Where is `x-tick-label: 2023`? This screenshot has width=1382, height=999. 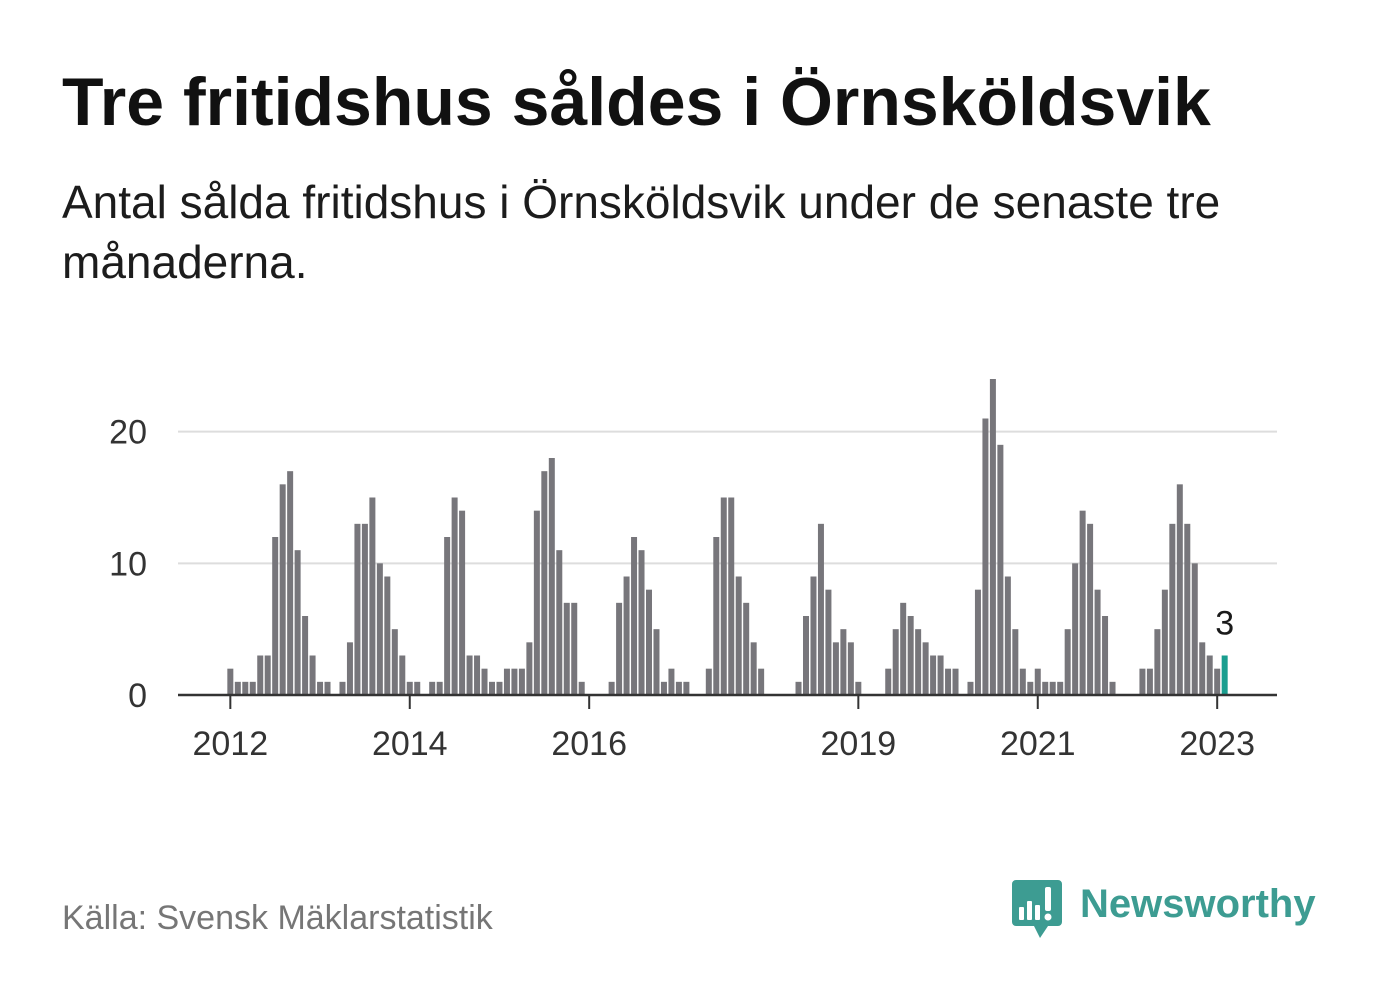
x-tick-label: 2023 is located at coordinates (1217, 744).